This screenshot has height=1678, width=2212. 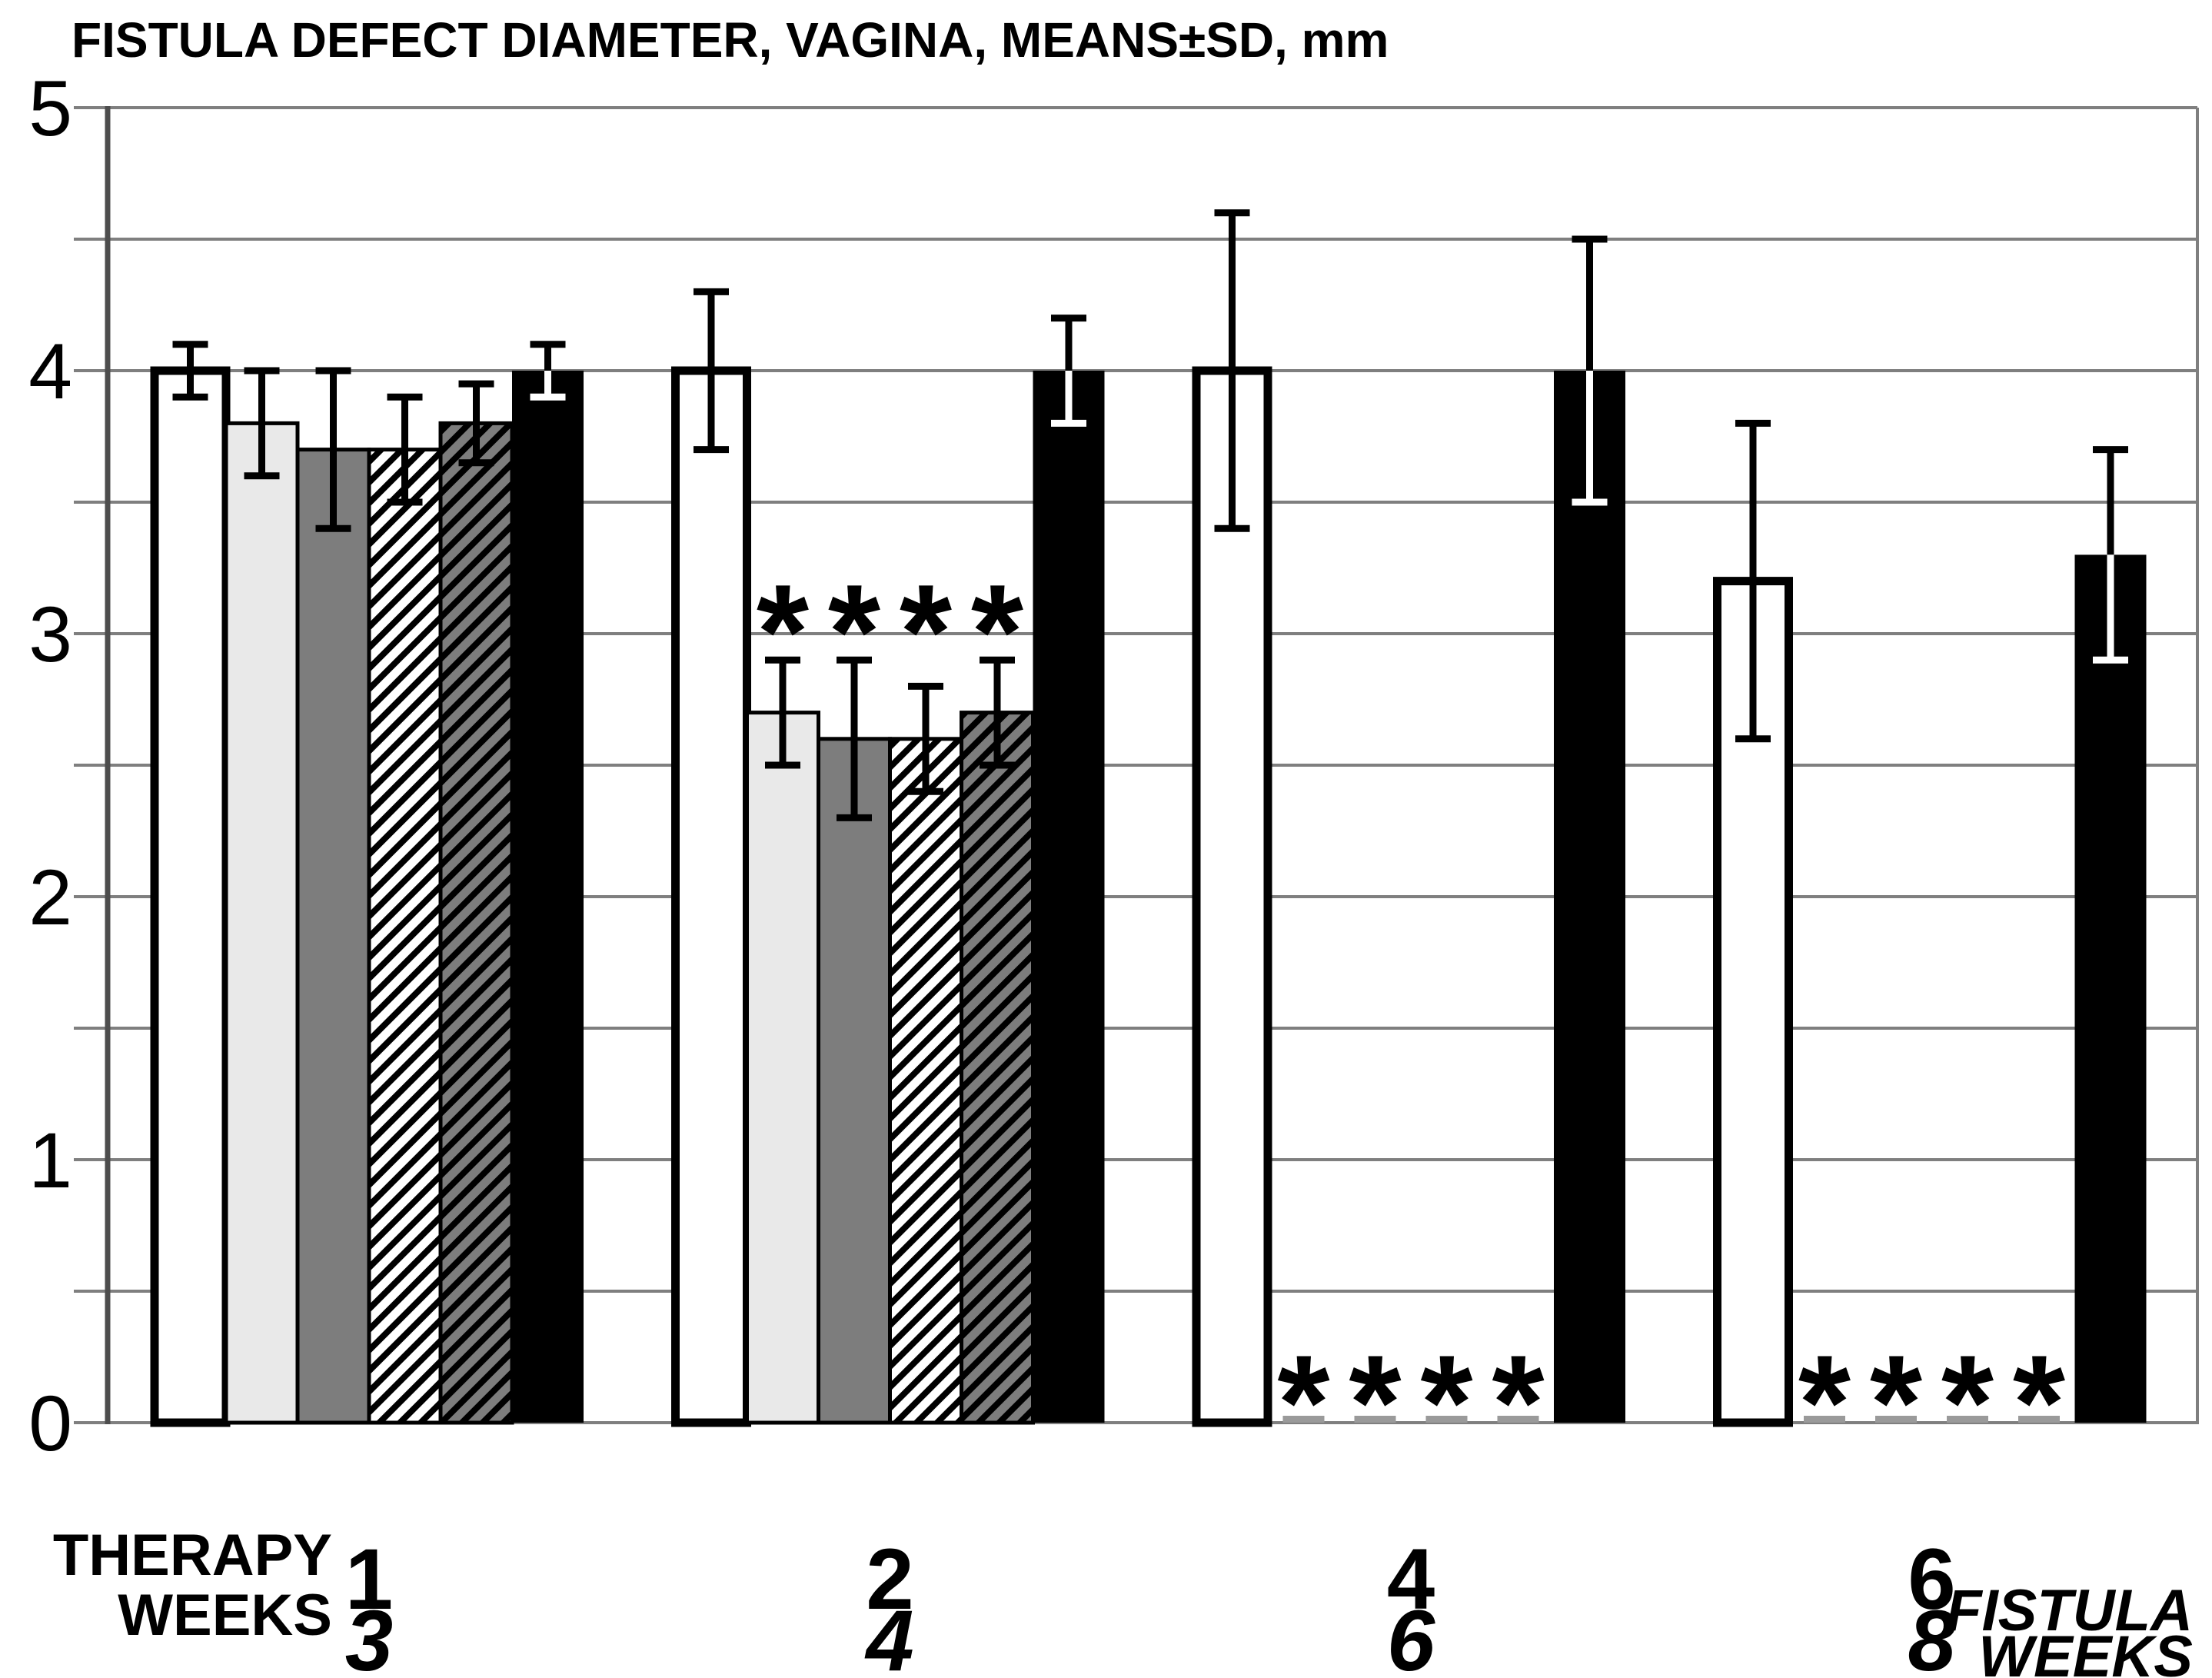 I want to click on therapy-weeks-value: 2, so click(x=889, y=1579).